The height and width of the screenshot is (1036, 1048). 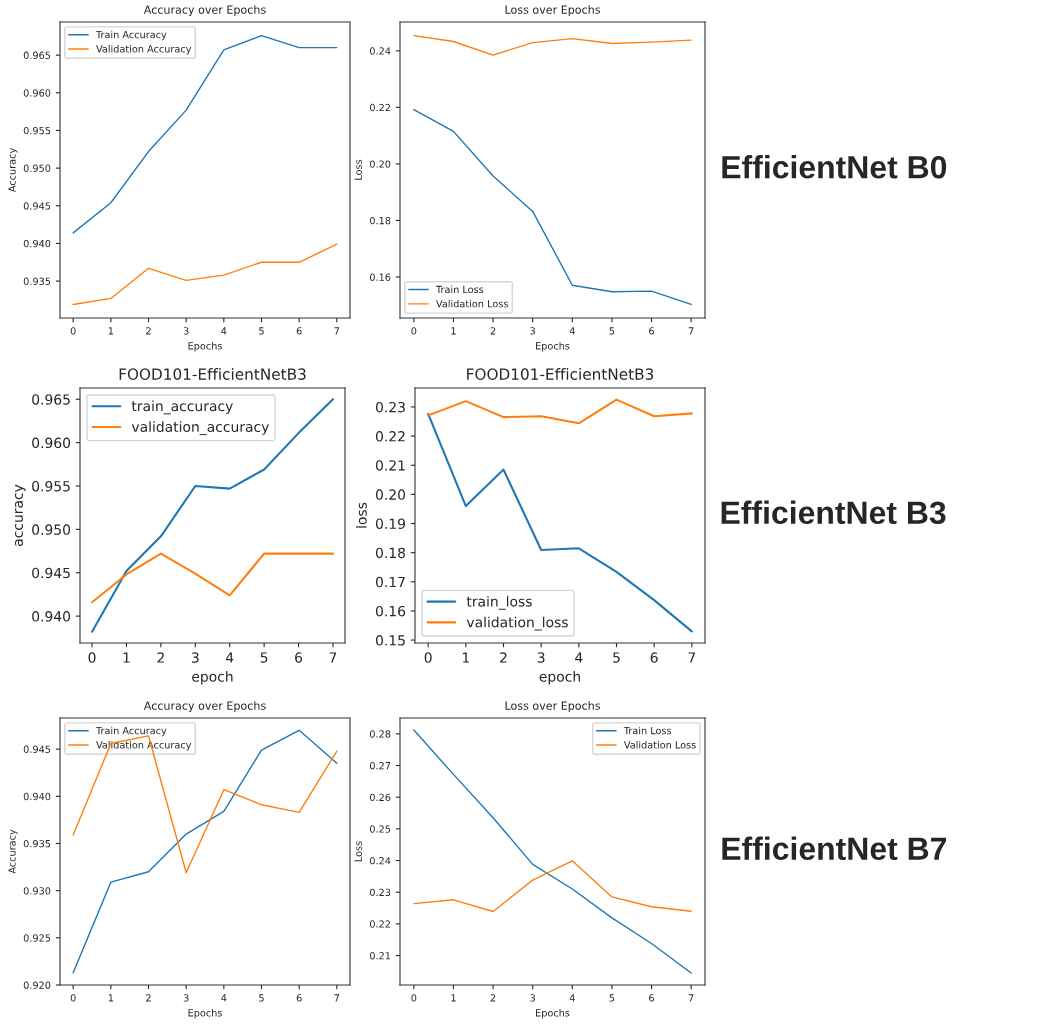 I want to click on legend-label: train_loss, so click(x=499, y=602).